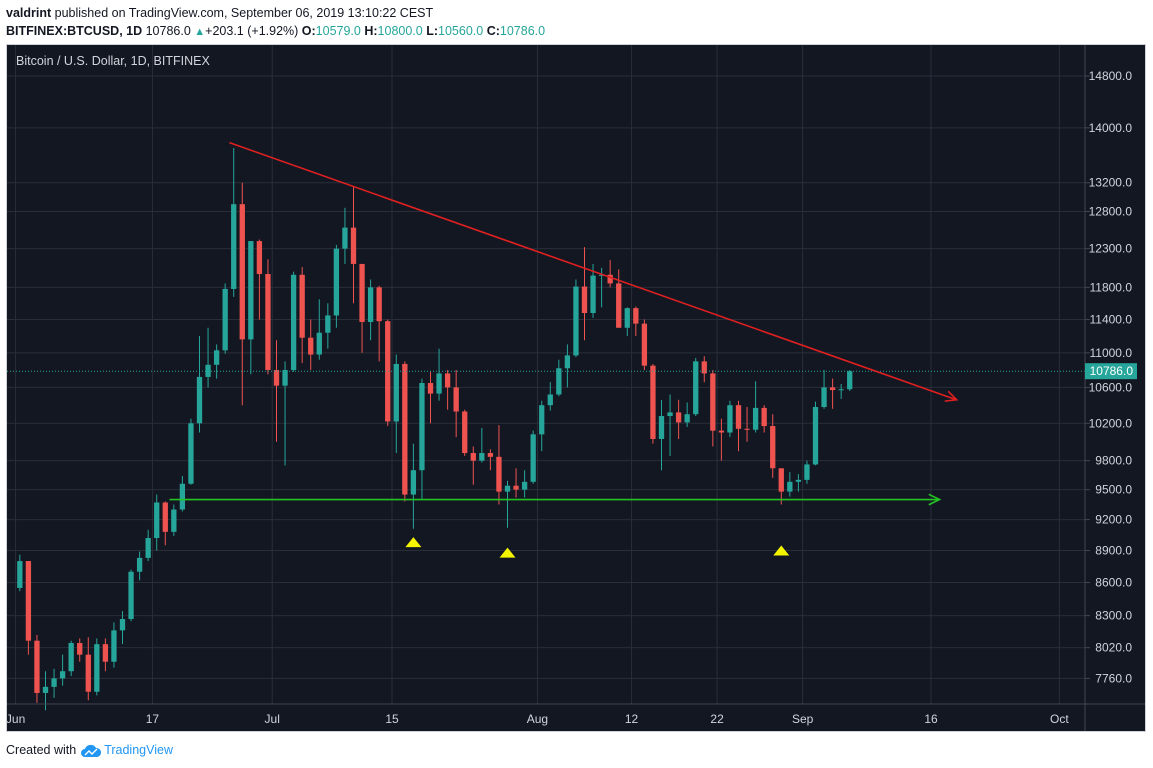 The height and width of the screenshot is (768, 1153). Describe the element at coordinates (1111, 76) in the screenshot. I see `y-tick-label: 14800.0` at that location.